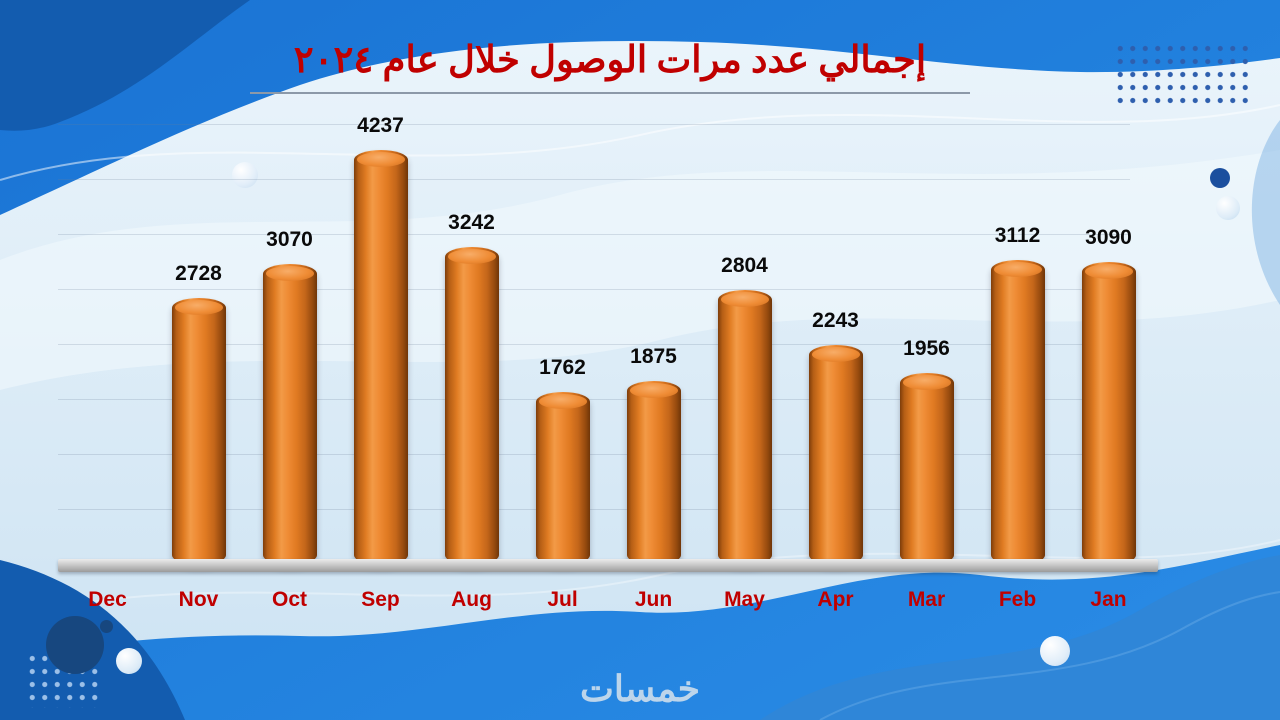 The width and height of the screenshot is (1280, 720). I want to click on bar-jan, so click(1108, 413).